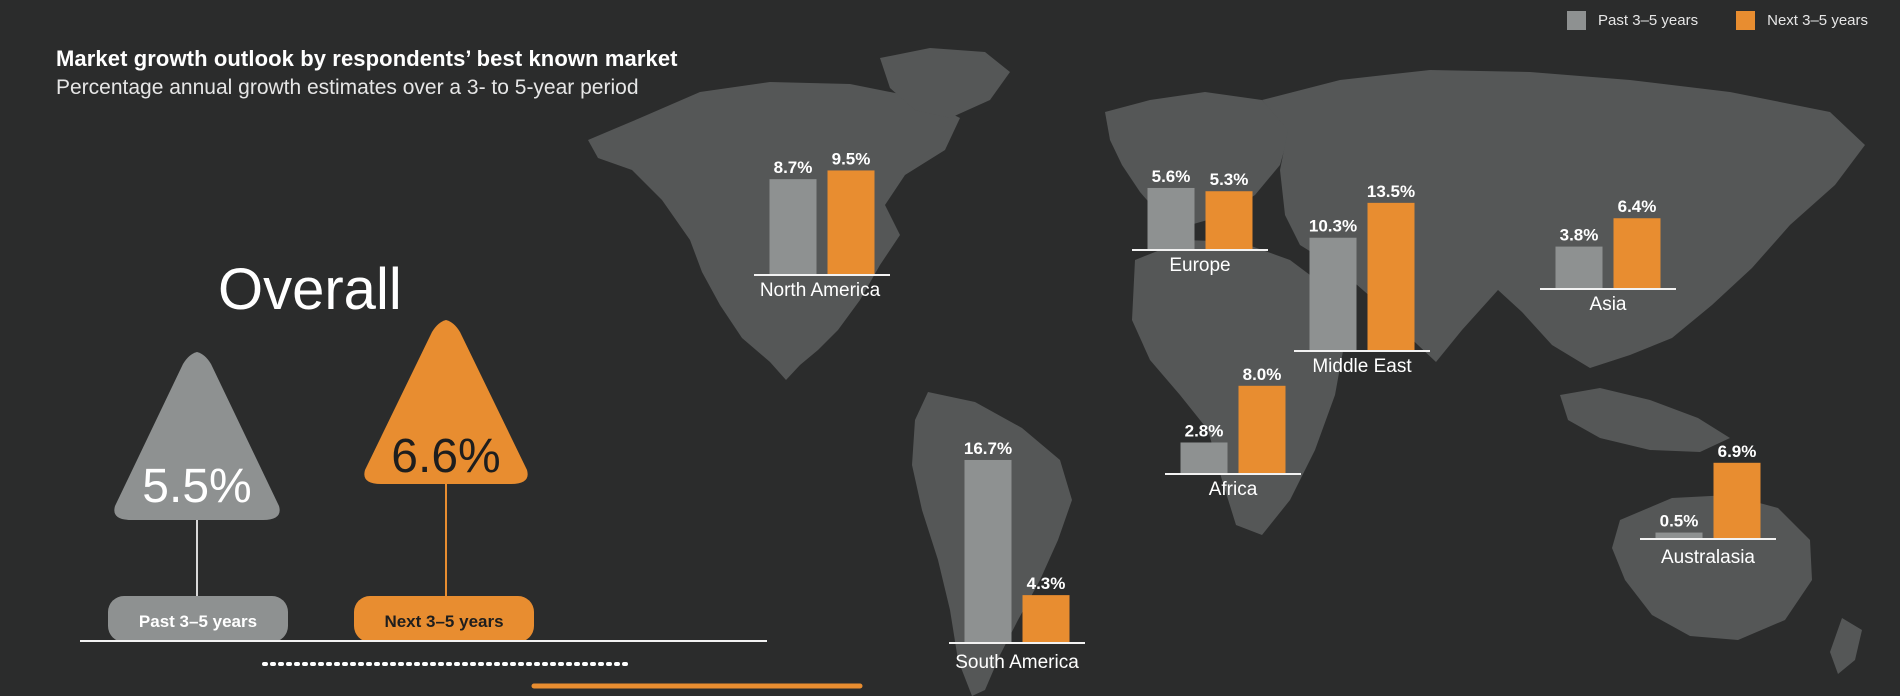  What do you see at coordinates (1199, 265) in the screenshot?
I see `category-label-europe: Europe` at bounding box center [1199, 265].